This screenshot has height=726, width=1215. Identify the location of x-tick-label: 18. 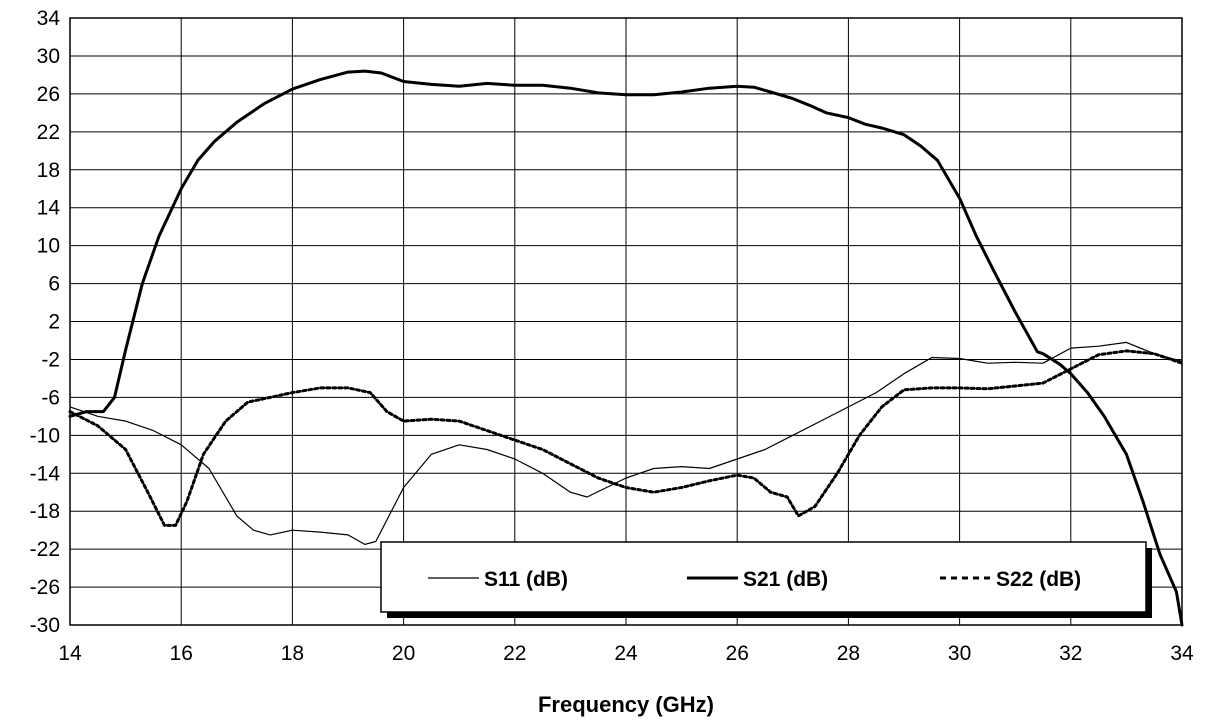
(292, 653).